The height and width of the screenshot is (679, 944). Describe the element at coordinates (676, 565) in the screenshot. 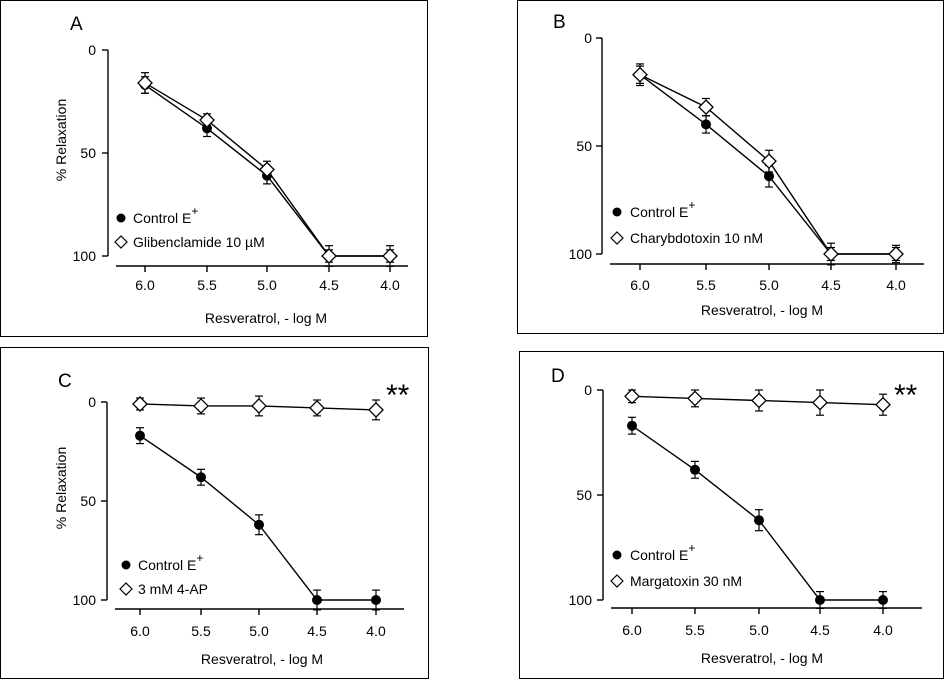

I see `panel-d-legend: Control E+ Margatoxin 30 nM` at that location.